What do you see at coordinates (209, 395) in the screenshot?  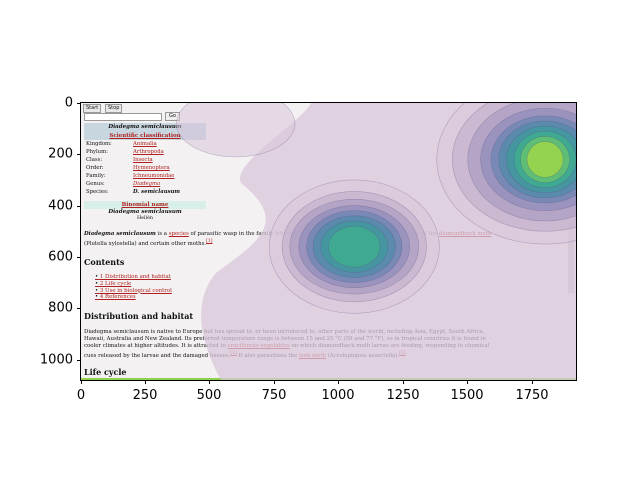 I see `x-tick-label: 500` at bounding box center [209, 395].